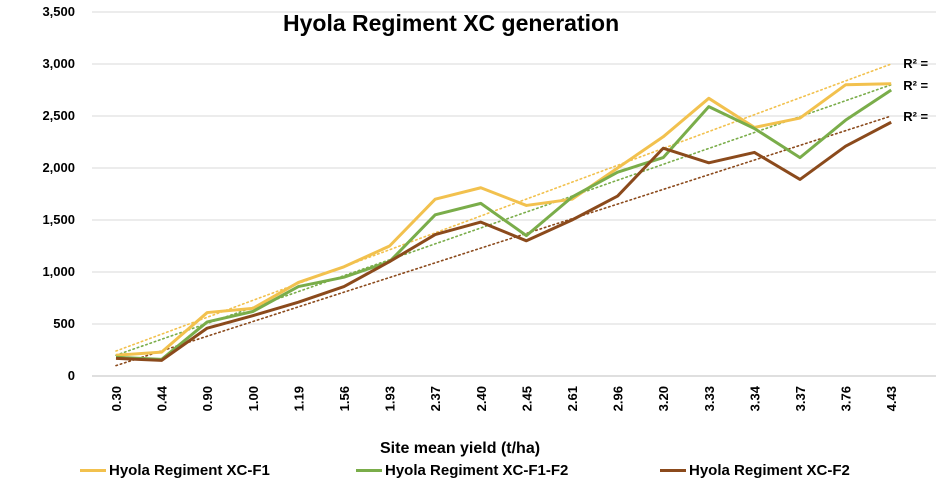  Describe the element at coordinates (189, 470) in the screenshot. I see `legend-label-f1: Hyola Regiment XC-F1` at that location.